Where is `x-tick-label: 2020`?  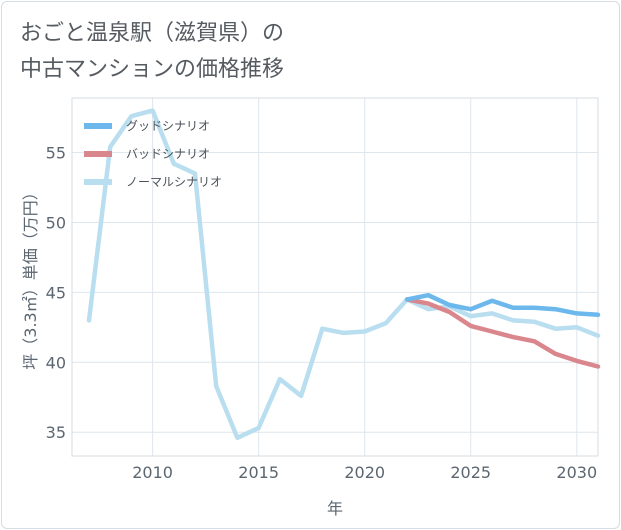 x-tick-label: 2020 is located at coordinates (364, 472).